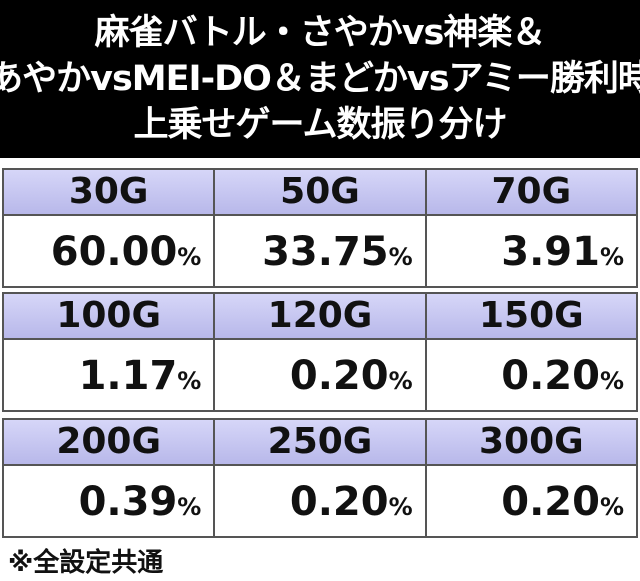  I want to click on value-cell: 3.91%, so click(562, 252).